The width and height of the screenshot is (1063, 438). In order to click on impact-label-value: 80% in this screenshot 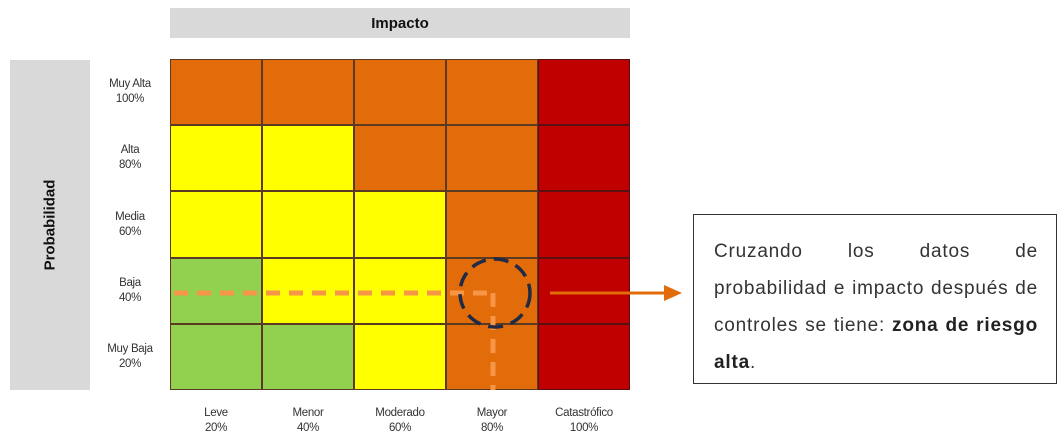, I will do `click(492, 428)`.